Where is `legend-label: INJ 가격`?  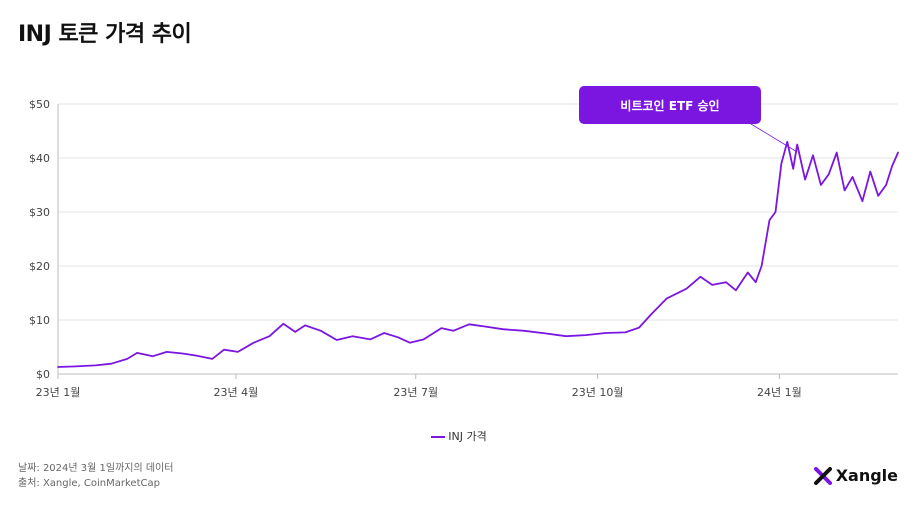
legend-label: INJ 가격 is located at coordinates (467, 436).